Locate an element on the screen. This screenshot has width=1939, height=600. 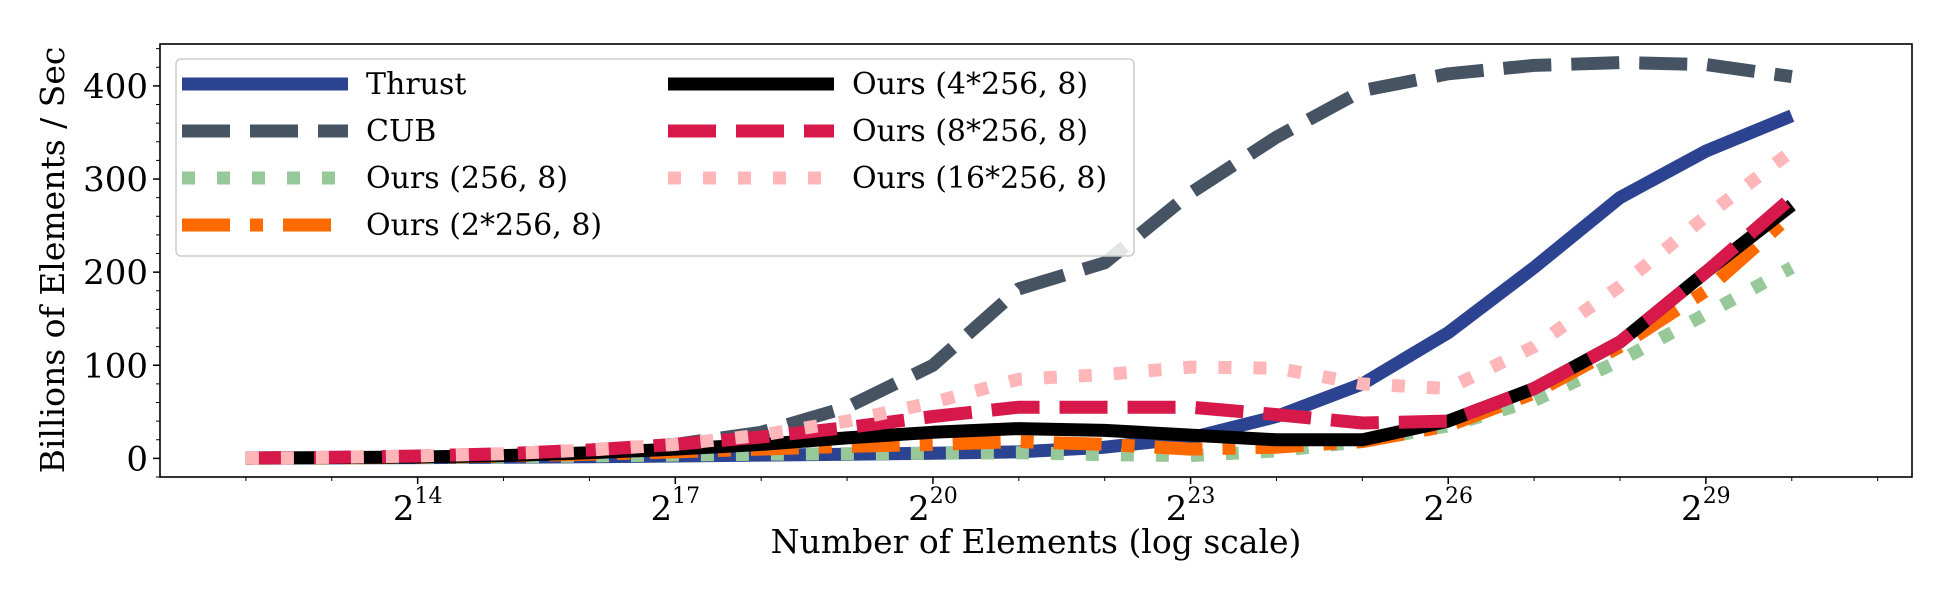
legend-label-ours-8-256-8: Ours (8*256, 8) is located at coordinates (970, 131).